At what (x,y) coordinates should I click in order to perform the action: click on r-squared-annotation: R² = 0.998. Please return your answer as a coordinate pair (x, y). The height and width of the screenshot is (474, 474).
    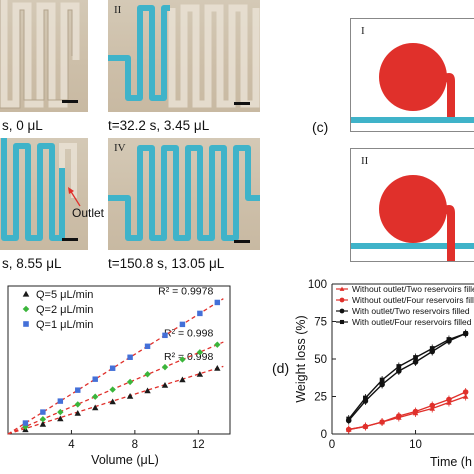
    Looking at the image, I should click on (188, 334).